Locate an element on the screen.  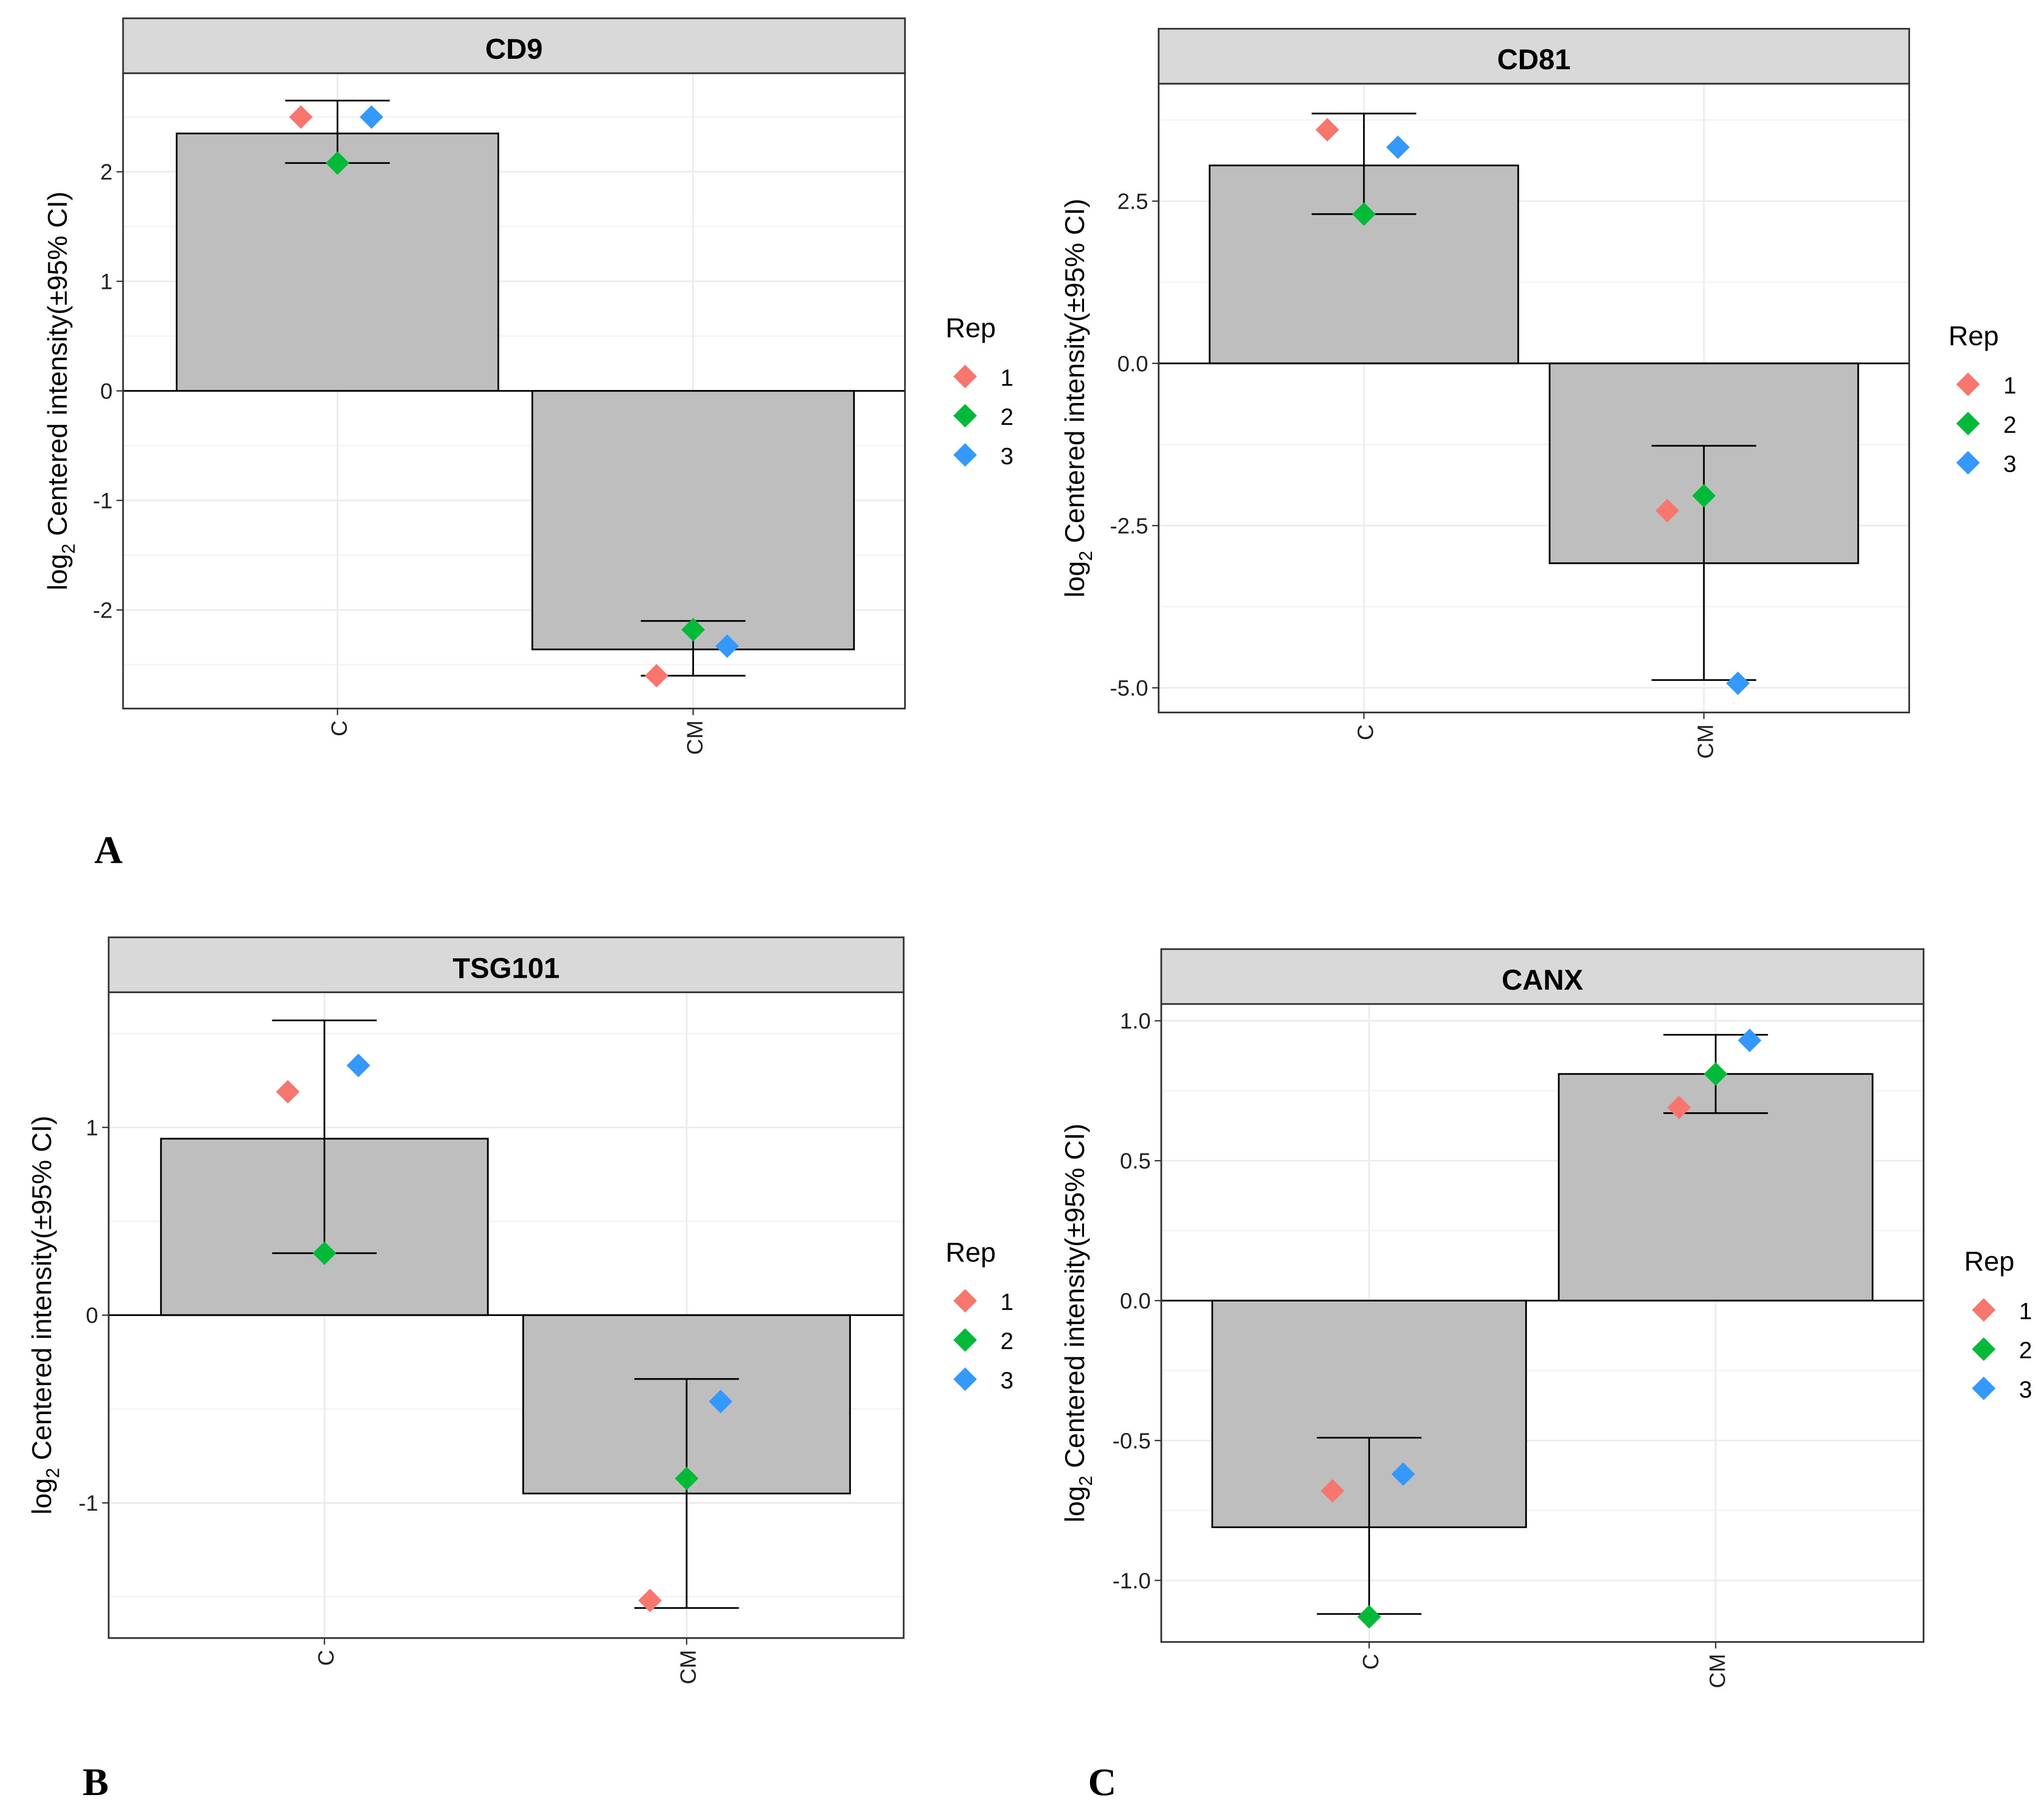
bar-c is located at coordinates (337, 262).